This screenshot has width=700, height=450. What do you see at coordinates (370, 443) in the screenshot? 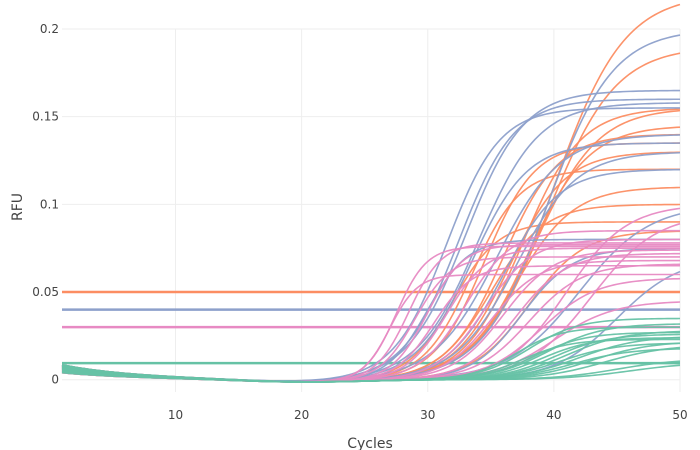
I see `x-axis-title: Cycles` at bounding box center [370, 443].